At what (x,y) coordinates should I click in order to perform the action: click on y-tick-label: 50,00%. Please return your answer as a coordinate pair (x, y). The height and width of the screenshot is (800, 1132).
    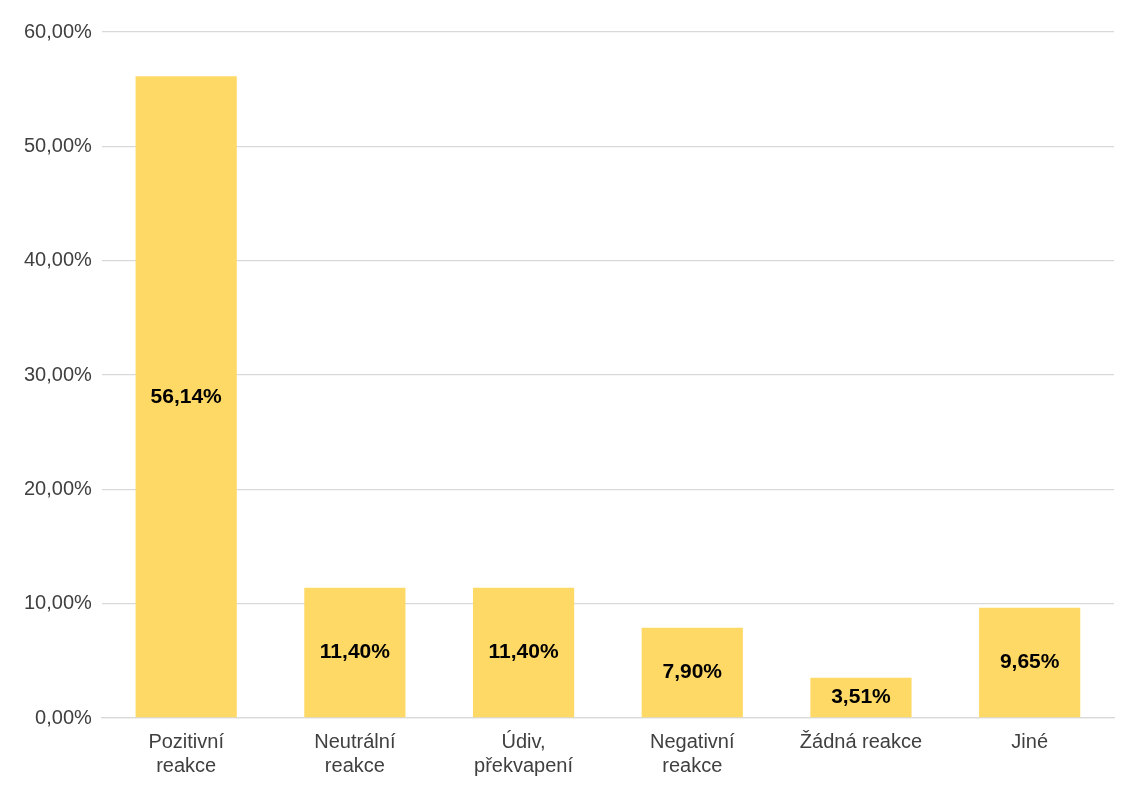
    Looking at the image, I should click on (58, 144).